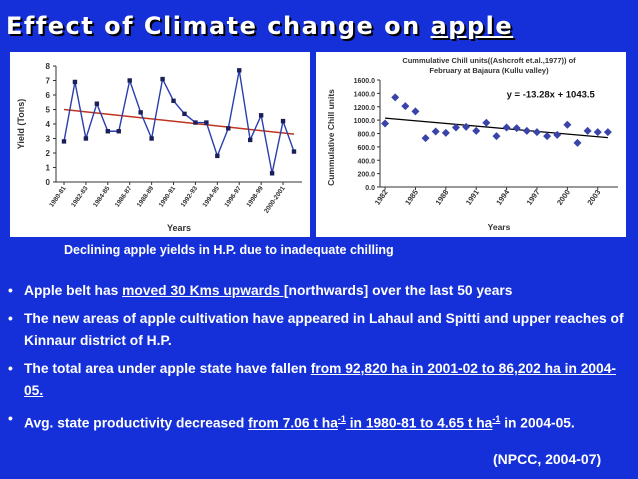  Describe the element at coordinates (331, 137) in the screenshot. I see `y-axis-label: Cummulative Chill units` at that location.